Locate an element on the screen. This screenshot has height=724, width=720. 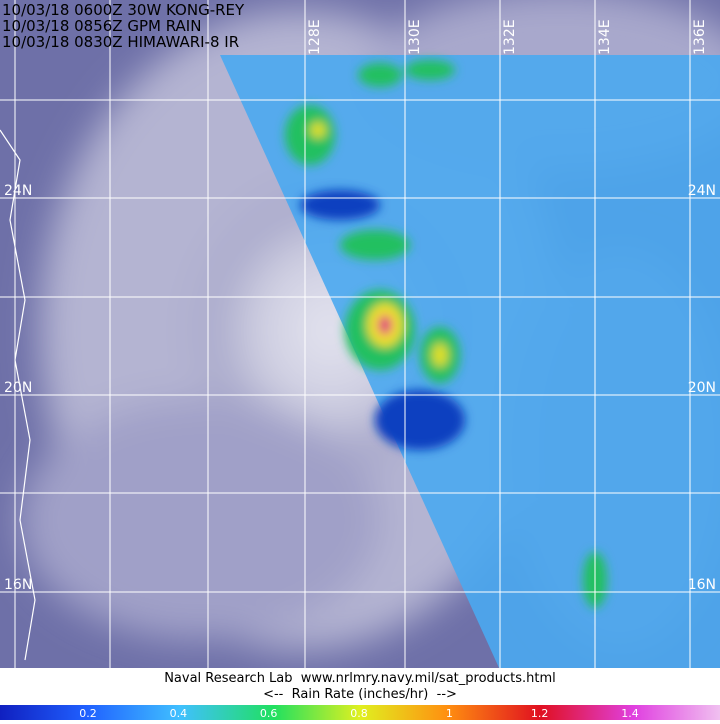
colorbar-tick-label: 0.4 is located at coordinates (179, 713).